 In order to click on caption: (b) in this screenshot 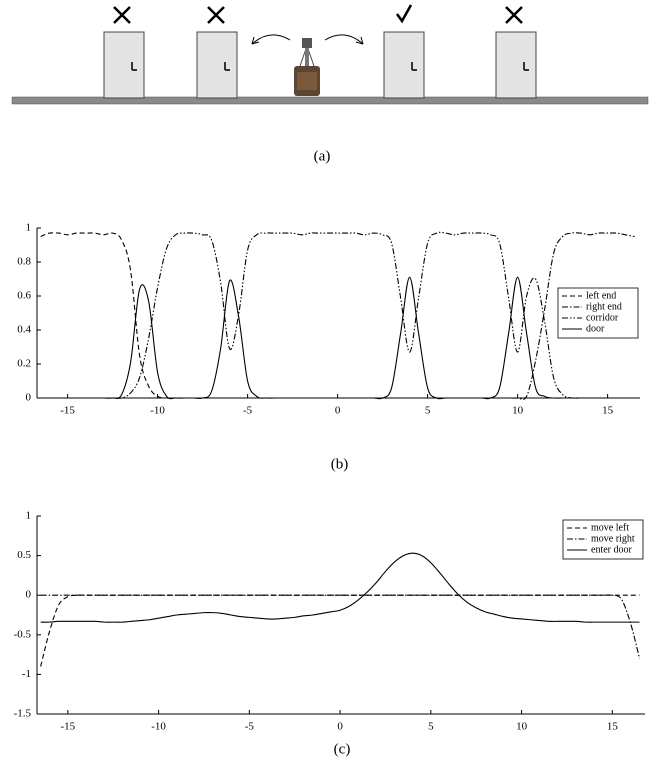, I will do `click(340, 464)`.